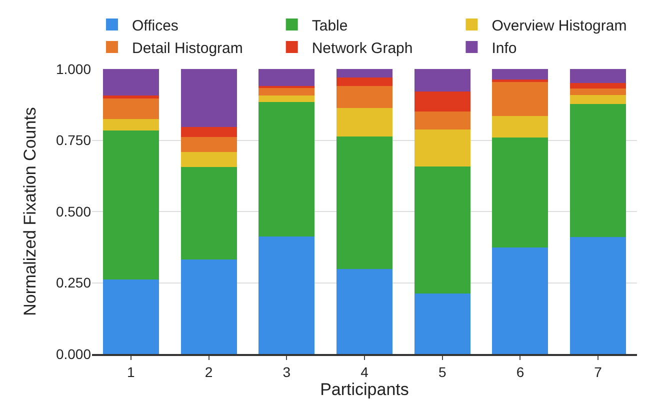 This screenshot has height=404, width=645. What do you see at coordinates (155, 25) in the screenshot?
I see `legend-label: Offices` at bounding box center [155, 25].